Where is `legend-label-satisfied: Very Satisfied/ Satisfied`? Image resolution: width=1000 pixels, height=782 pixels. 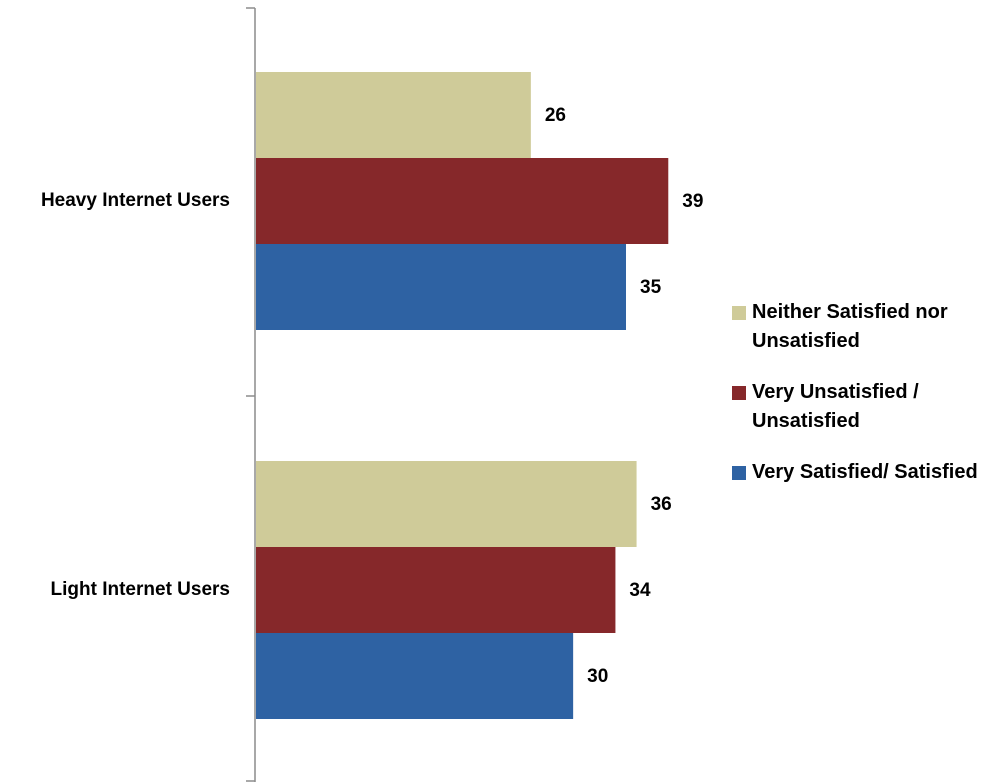
legend-label-satisfied: Very Satisfied/ Satisfied is located at coordinates (865, 472).